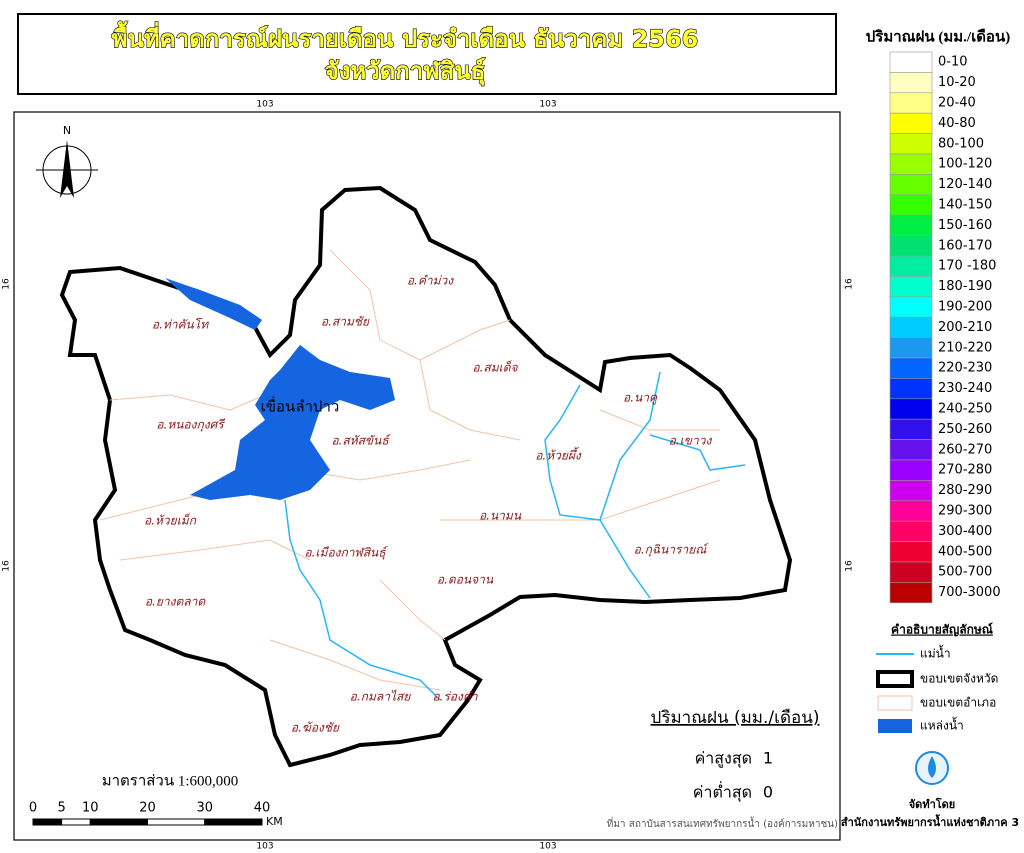  I want to click on scale-ratio: มาตราส่วน 1:600,000, so click(170, 781).